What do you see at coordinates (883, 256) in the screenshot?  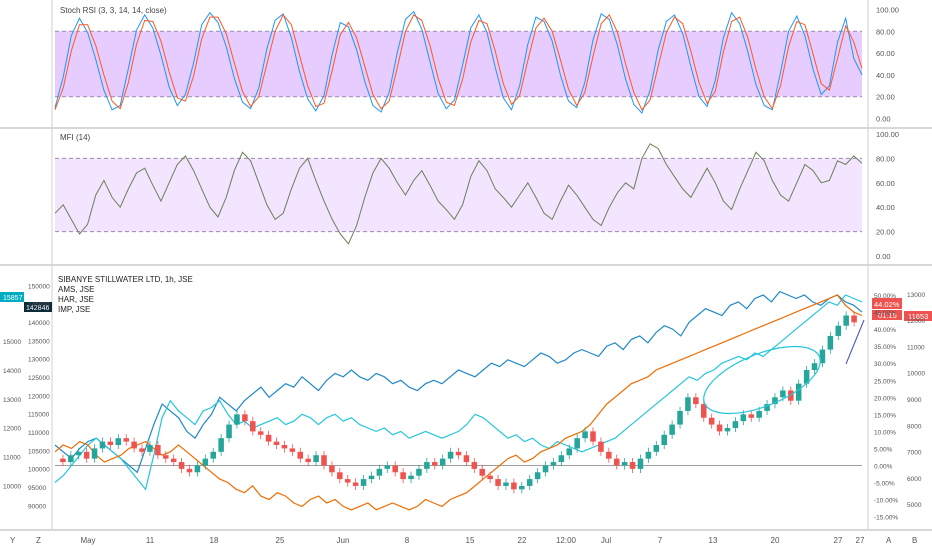 I see `mfi-y-tick-label: 0.00` at bounding box center [883, 256].